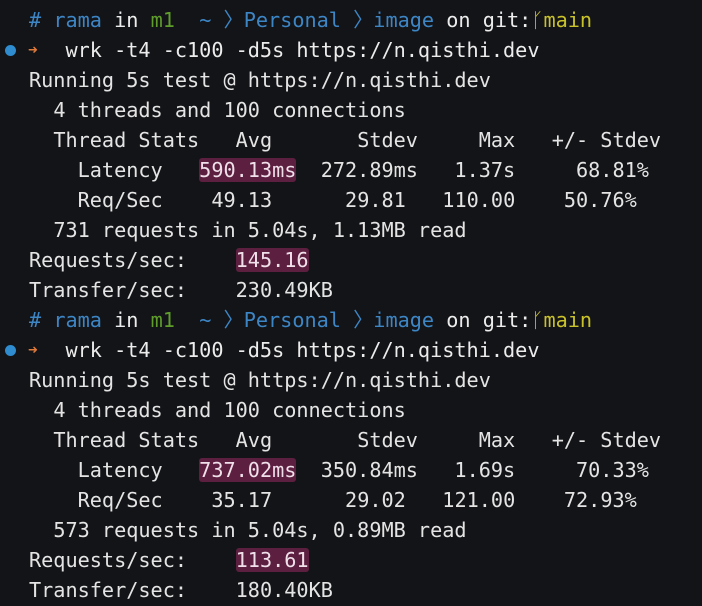  What do you see at coordinates (242, 500) in the screenshot?
I see `reqsec-avg: 35.17` at bounding box center [242, 500].